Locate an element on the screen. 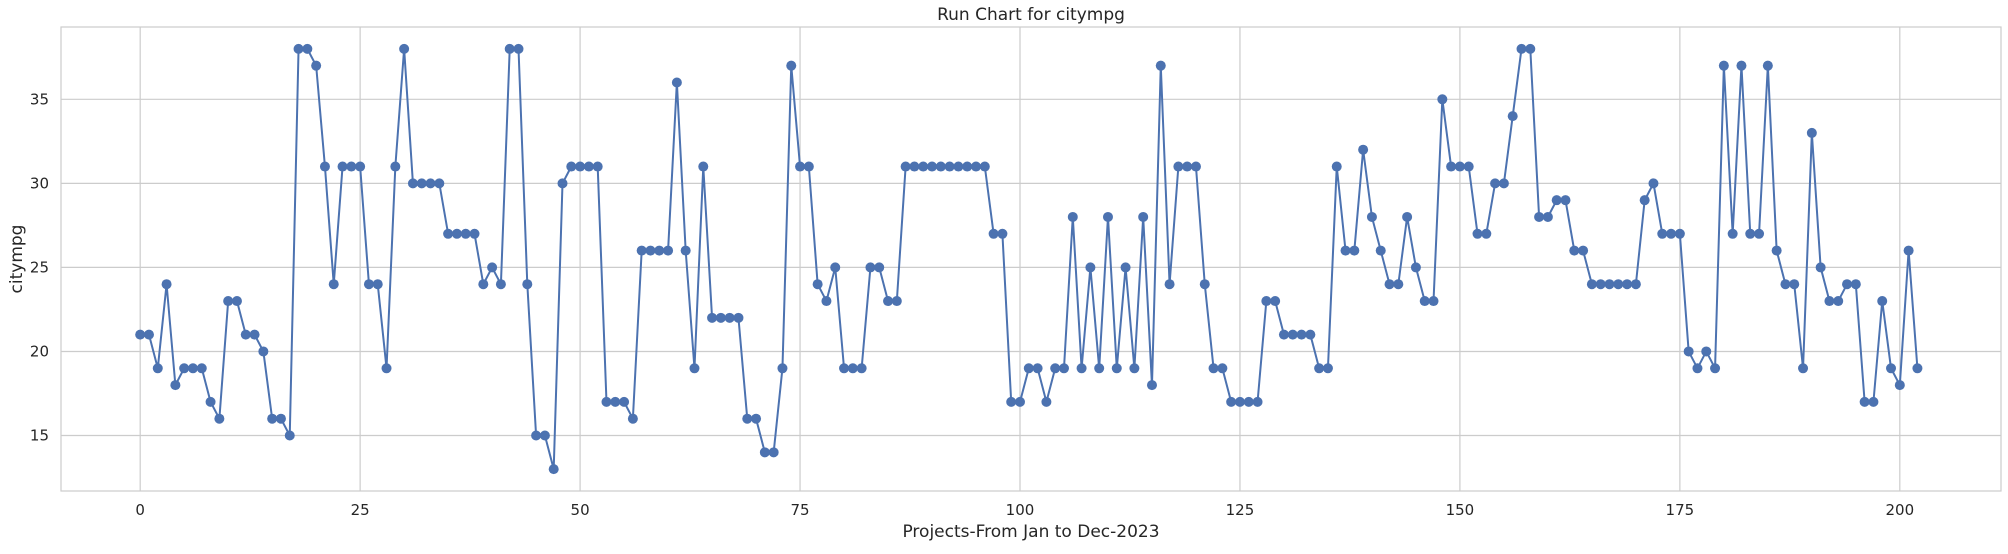  y-tick-label: 20 is located at coordinates (39, 351).